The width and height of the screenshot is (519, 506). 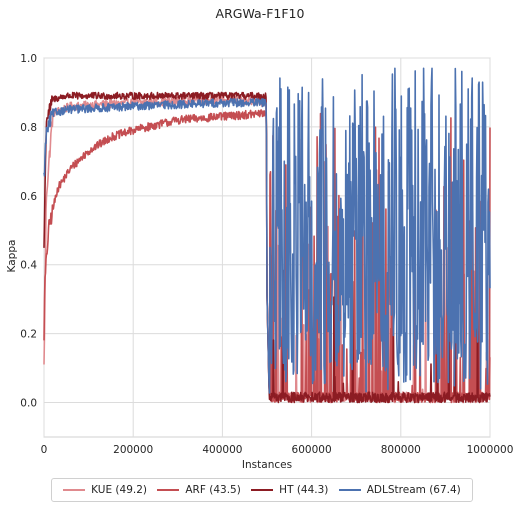 I want to click on x-tick-label-1: 200000, so click(x=133, y=450).